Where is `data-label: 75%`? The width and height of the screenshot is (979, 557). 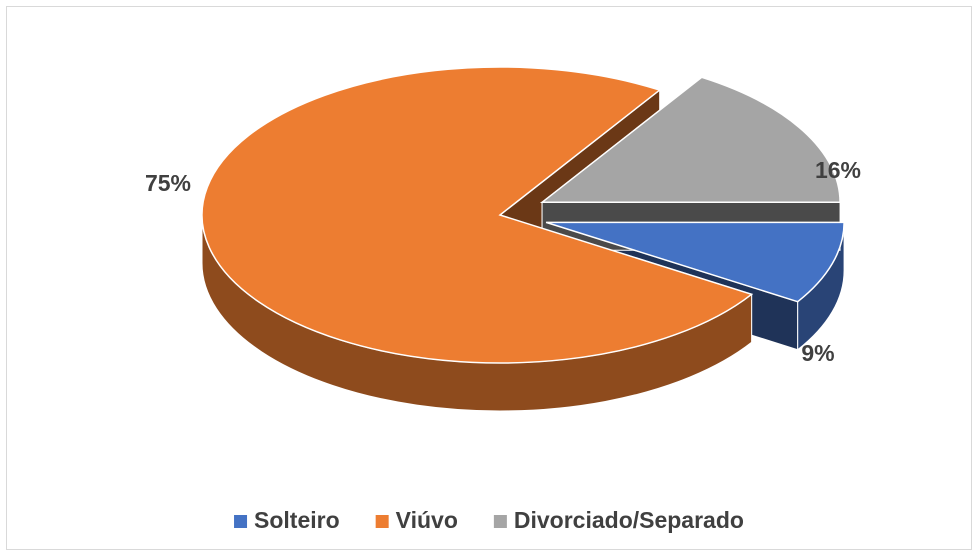
data-label: 75% is located at coordinates (168, 183).